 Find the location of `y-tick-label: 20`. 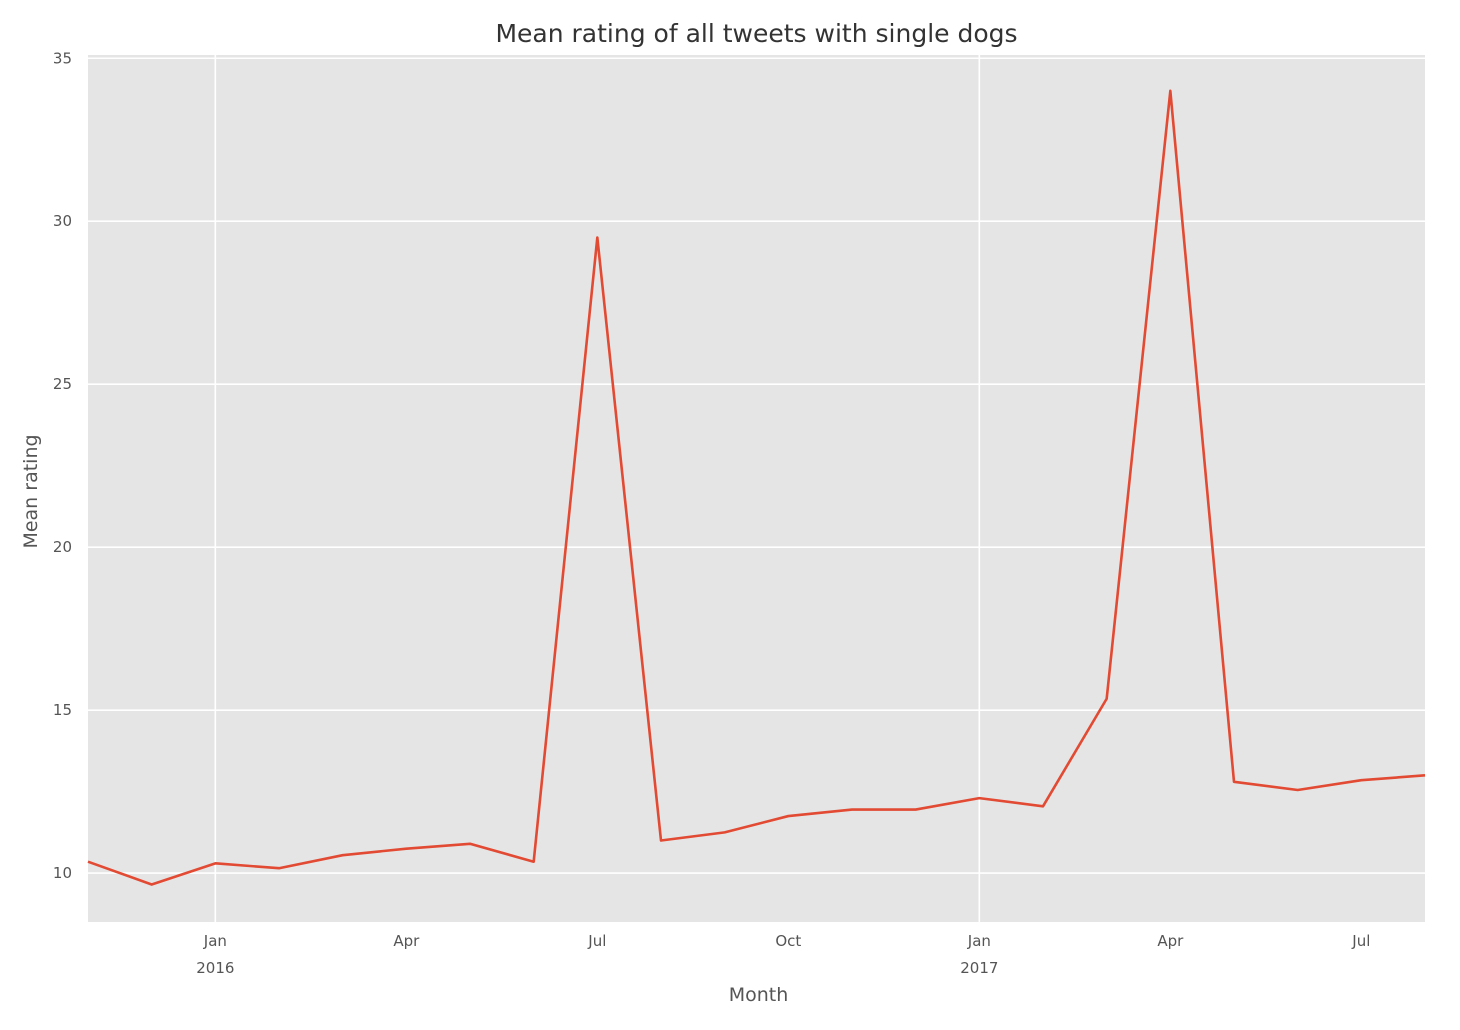

y-tick-label: 20 is located at coordinates (62, 547).